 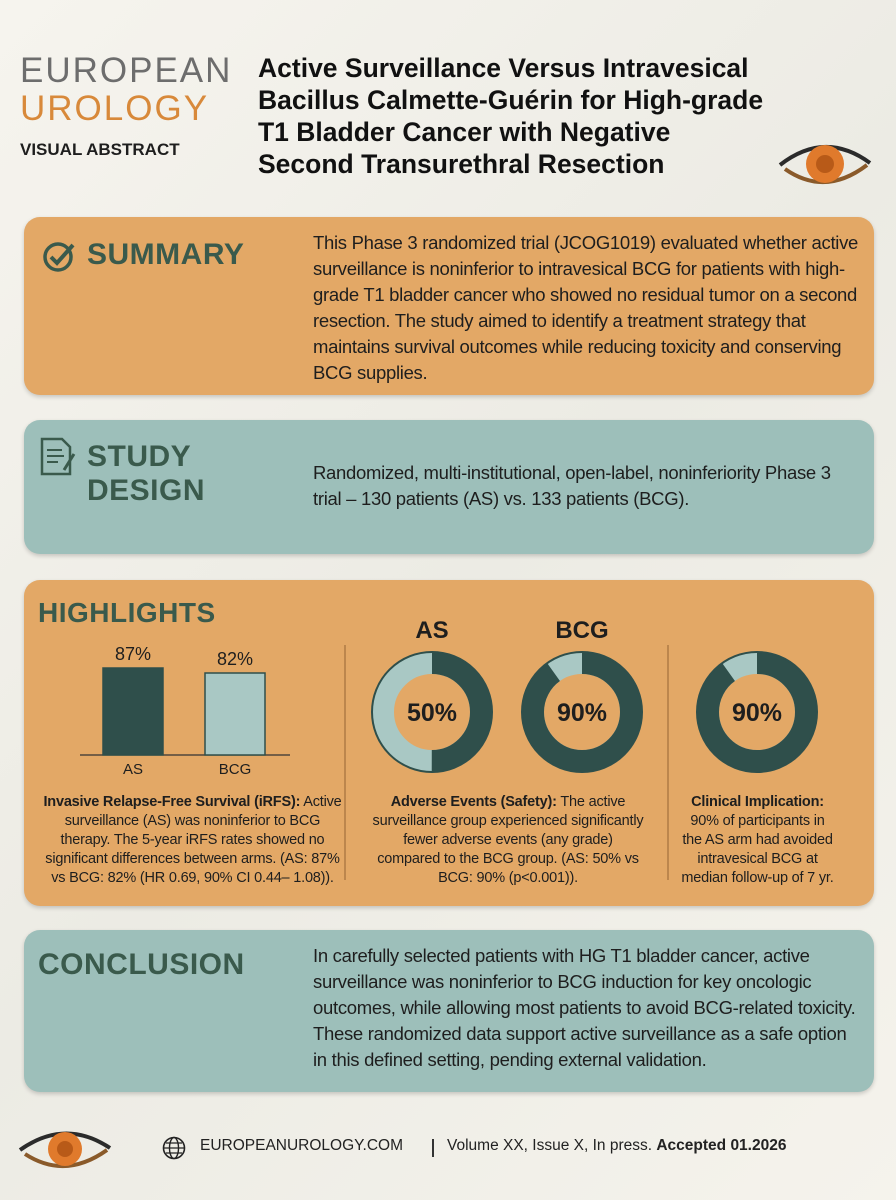 What do you see at coordinates (127, 612) in the screenshot?
I see `highlights-heading: HIGHLIGHTS` at bounding box center [127, 612].